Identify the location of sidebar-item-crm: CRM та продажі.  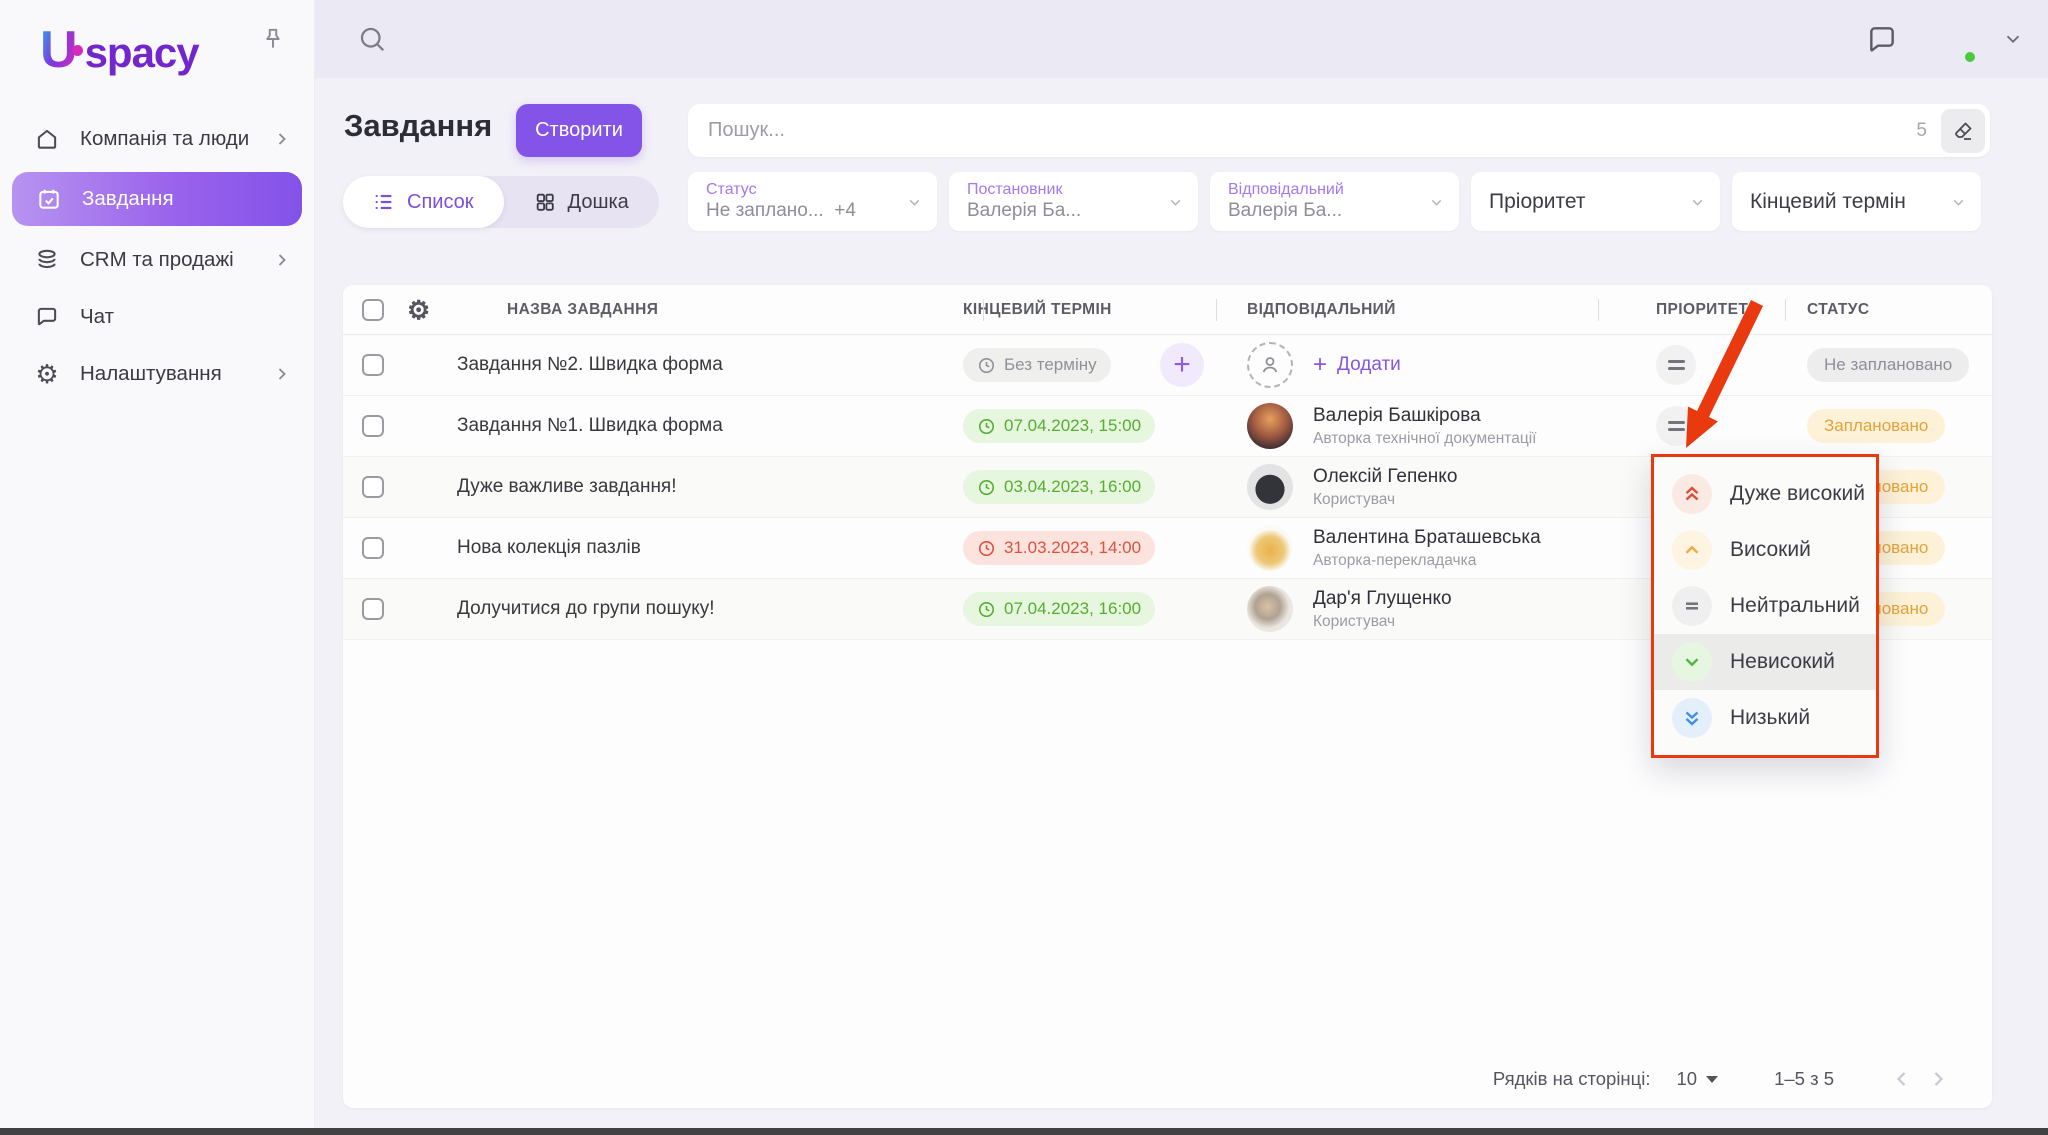
(157, 259).